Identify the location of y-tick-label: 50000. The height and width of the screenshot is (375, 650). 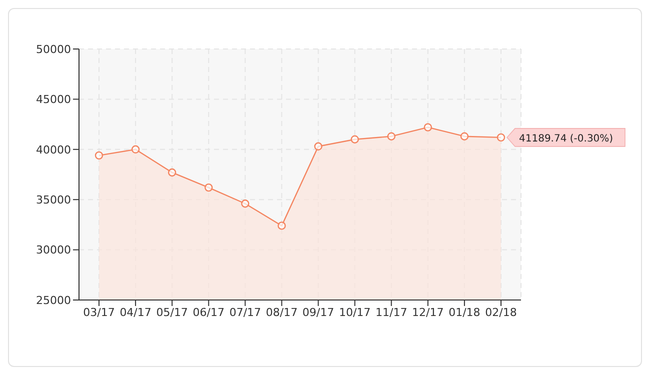
(53, 49).